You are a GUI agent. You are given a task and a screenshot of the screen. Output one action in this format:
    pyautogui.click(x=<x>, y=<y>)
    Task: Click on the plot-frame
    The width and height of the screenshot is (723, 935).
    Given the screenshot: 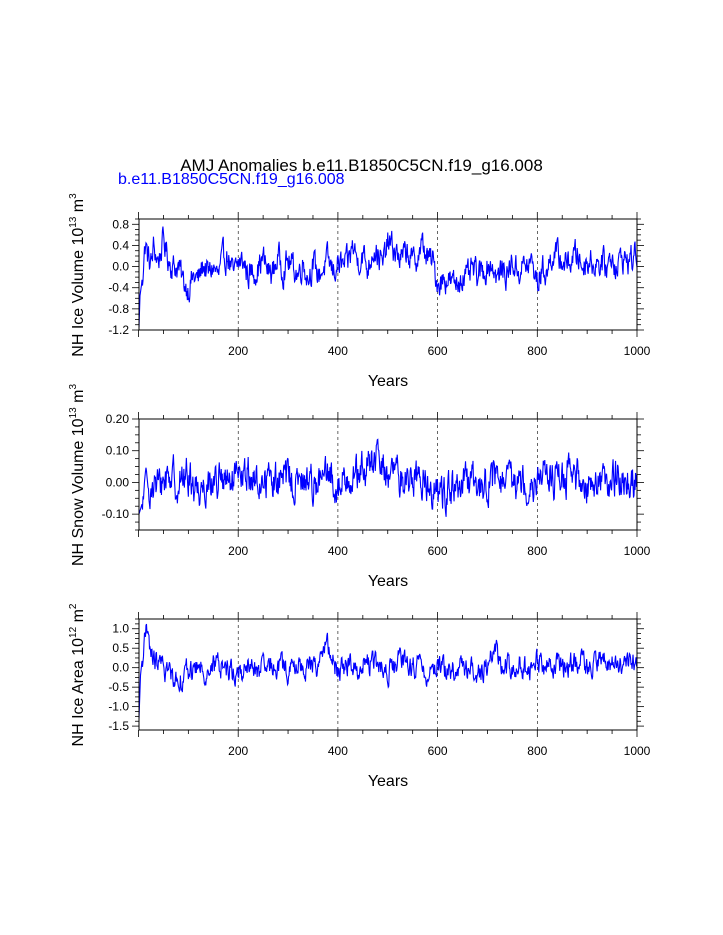 What is the action you would take?
    pyautogui.click(x=388, y=674)
    